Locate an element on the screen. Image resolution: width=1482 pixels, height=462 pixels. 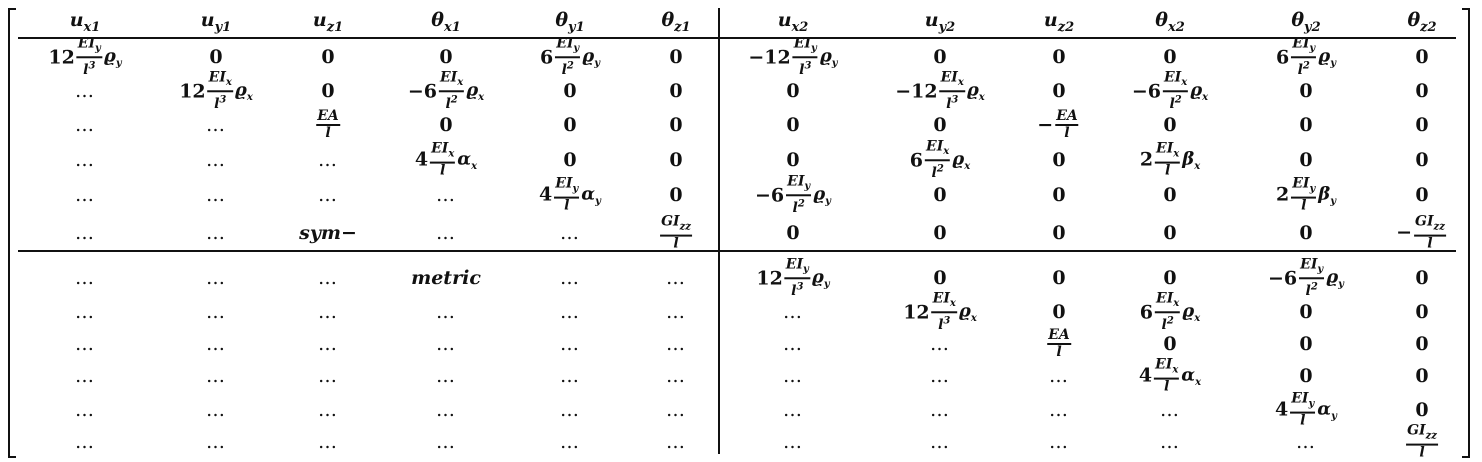
header-symbol: θ is located at coordinates (668, 20).